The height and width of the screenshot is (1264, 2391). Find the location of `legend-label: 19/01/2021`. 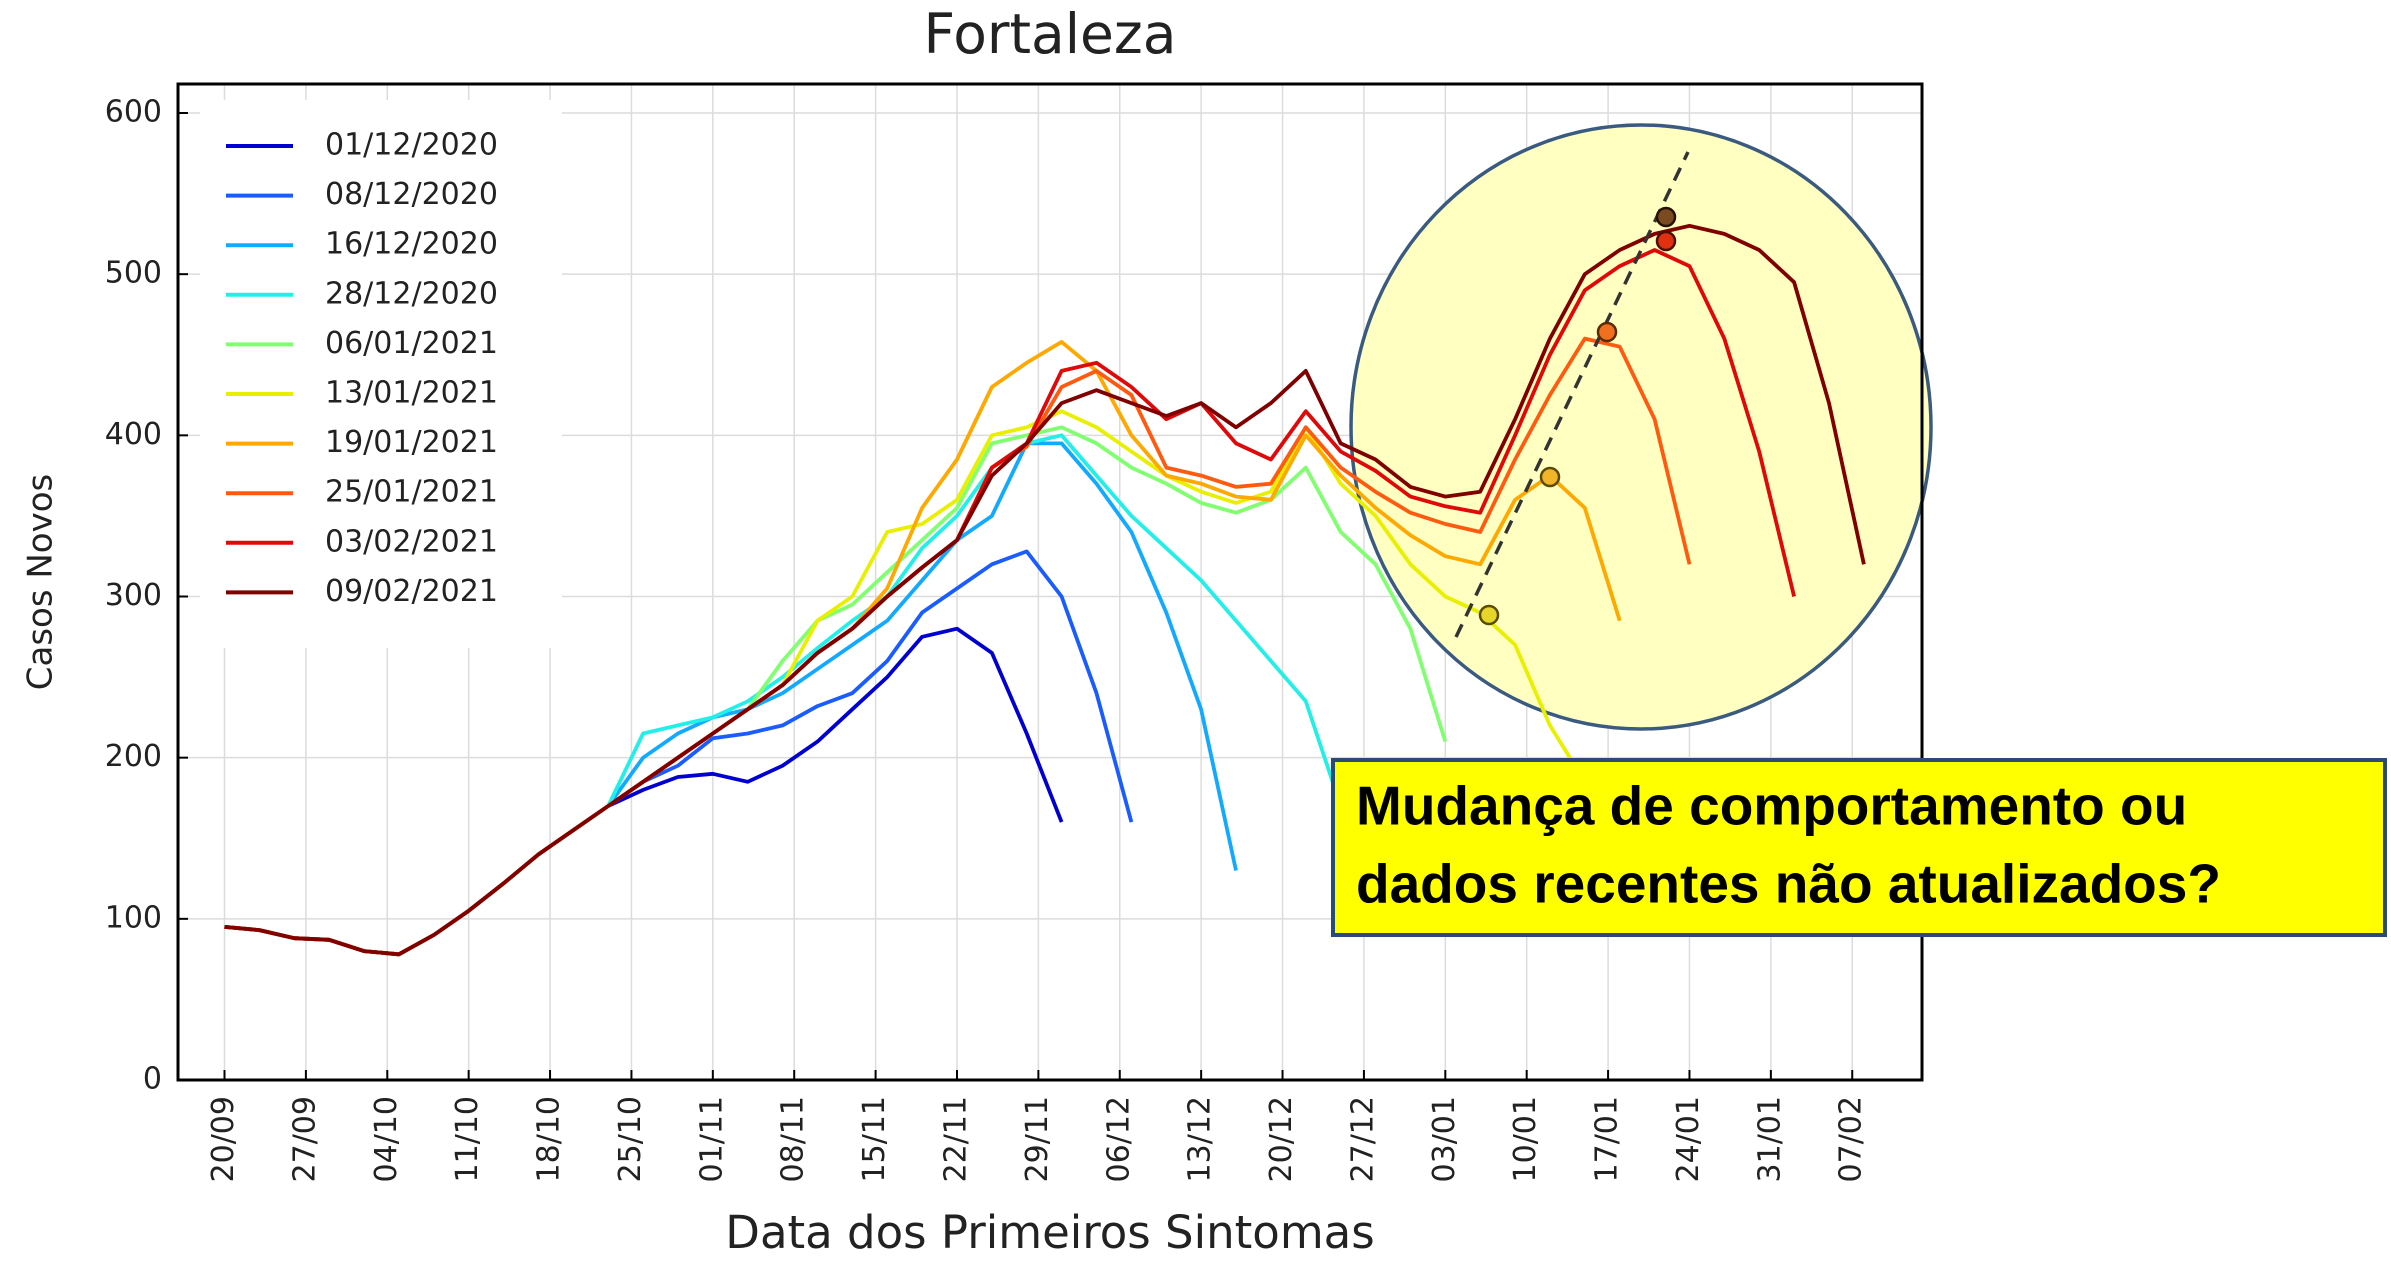

legend-label: 19/01/2021 is located at coordinates (411, 442).